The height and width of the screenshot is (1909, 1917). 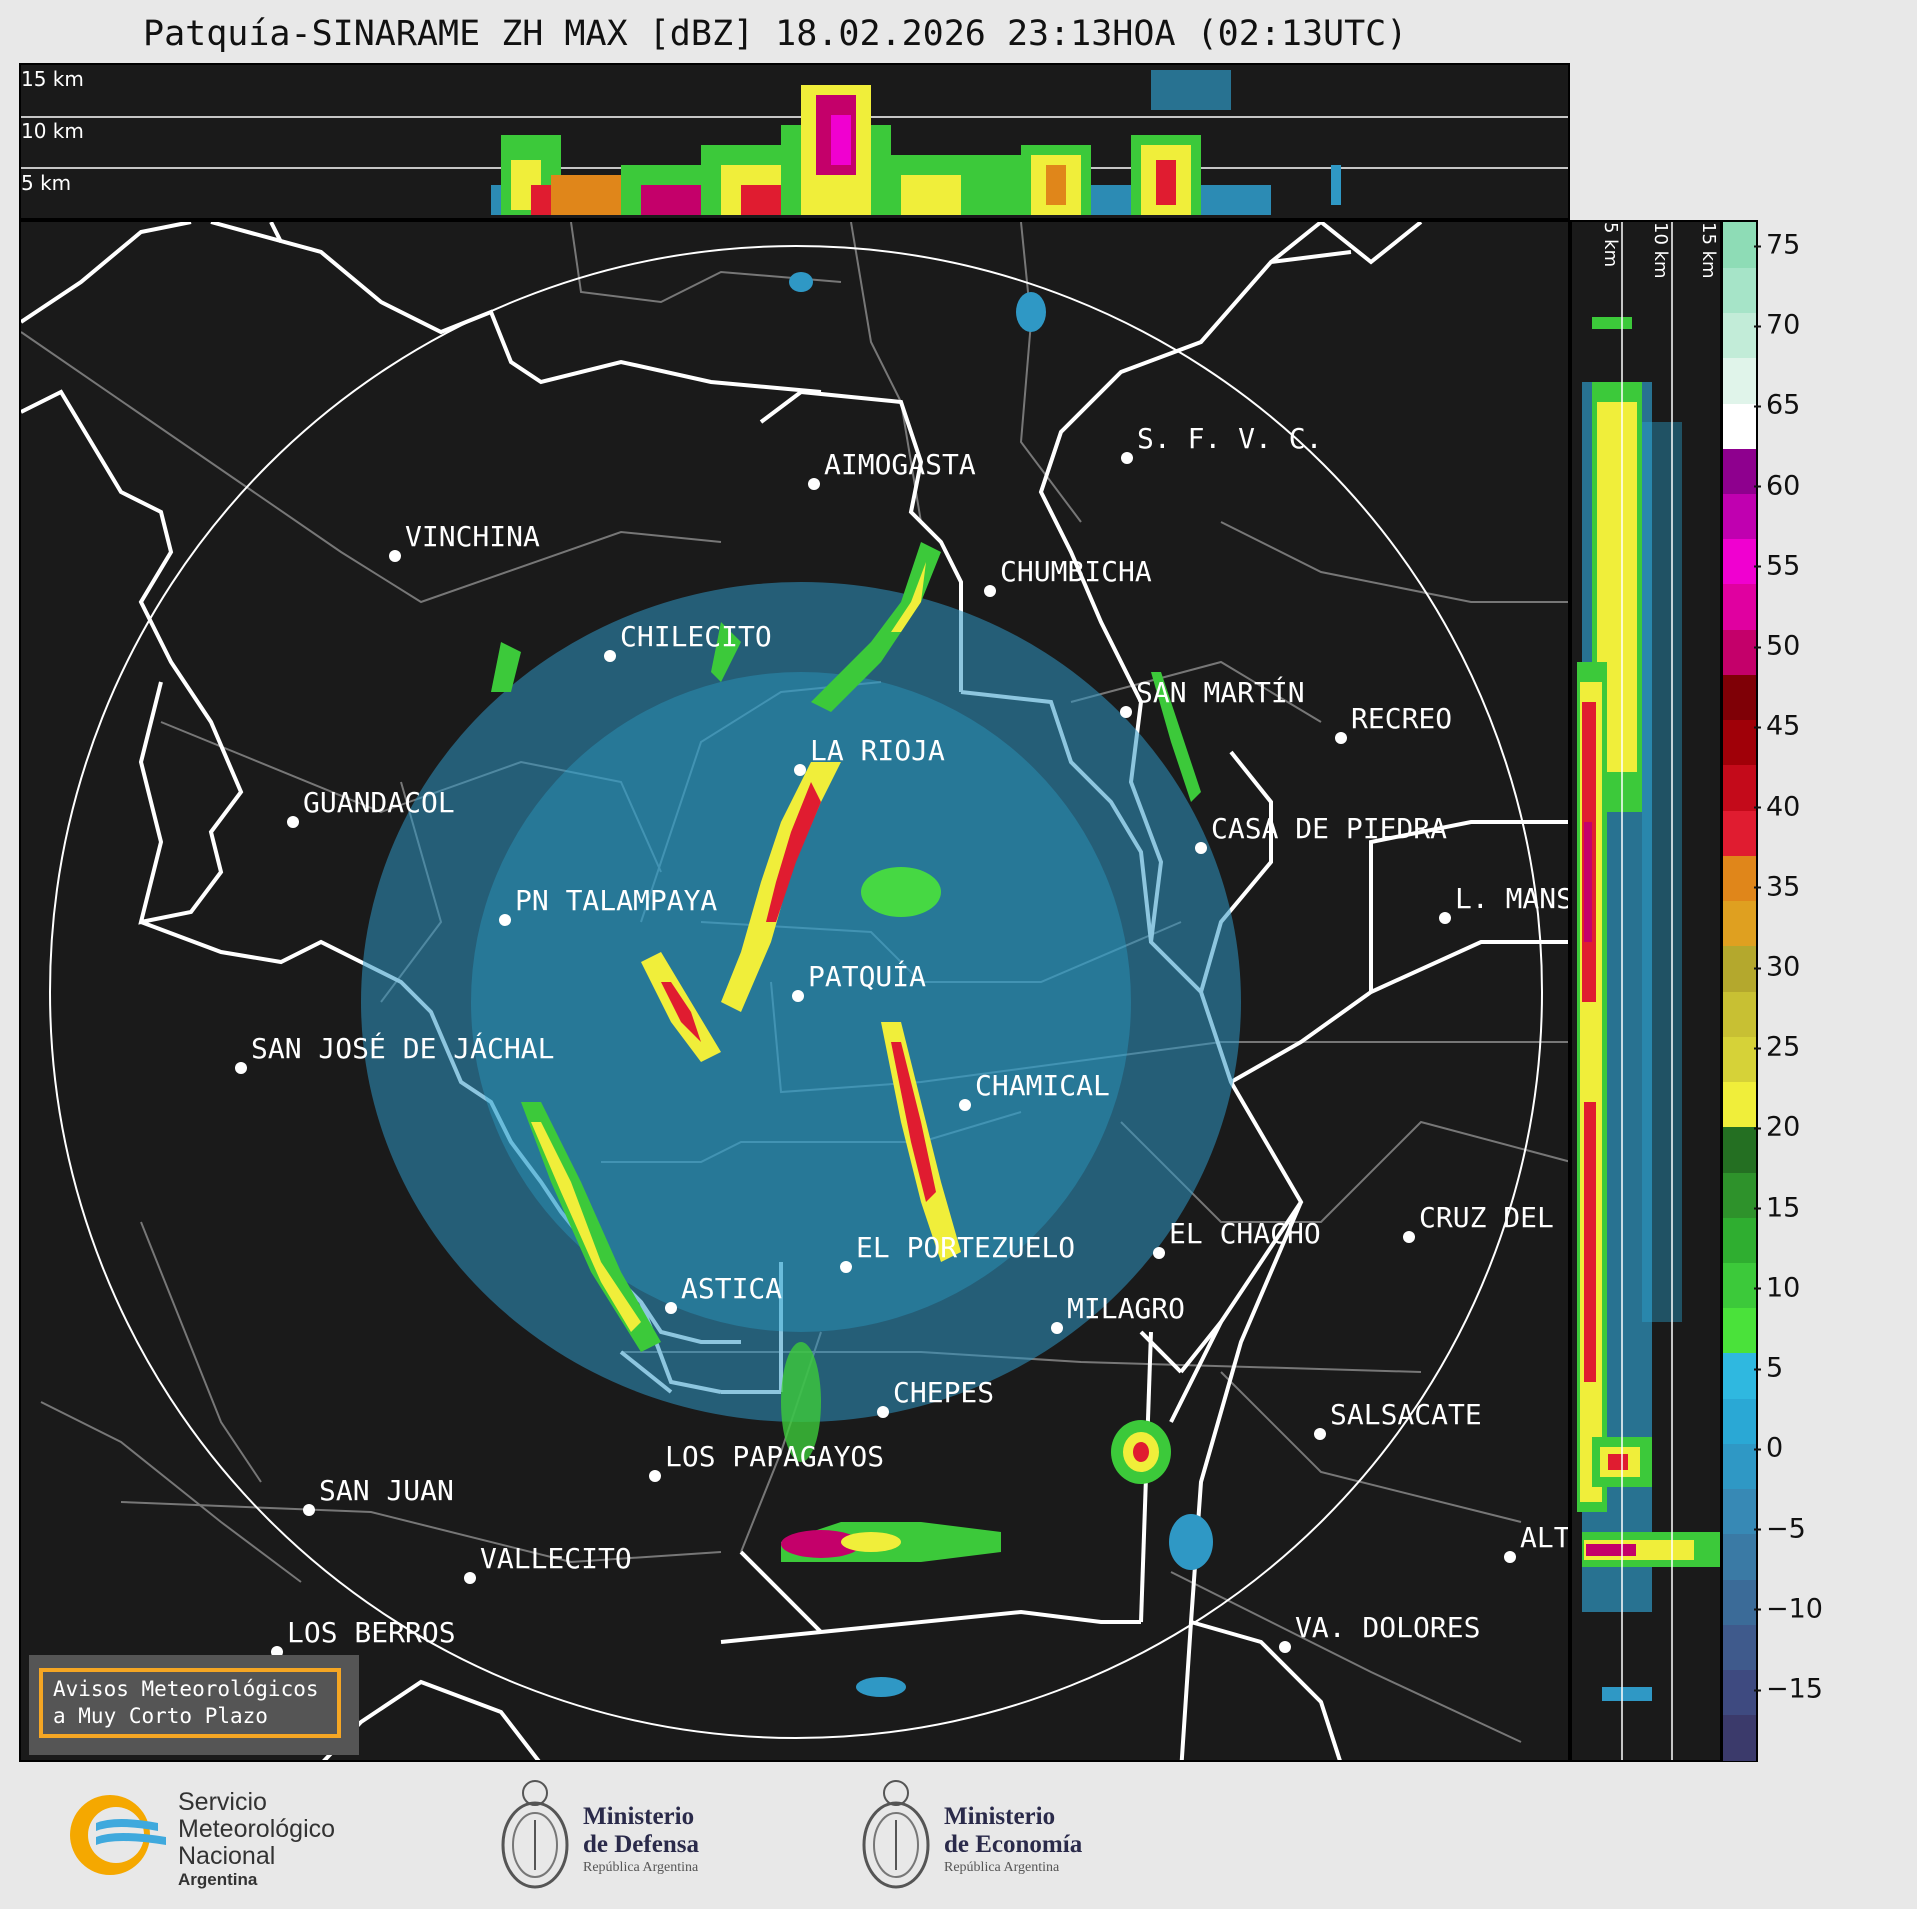 What do you see at coordinates (1512, 898) in the screenshot?
I see `city-label: L. MANS` at bounding box center [1512, 898].